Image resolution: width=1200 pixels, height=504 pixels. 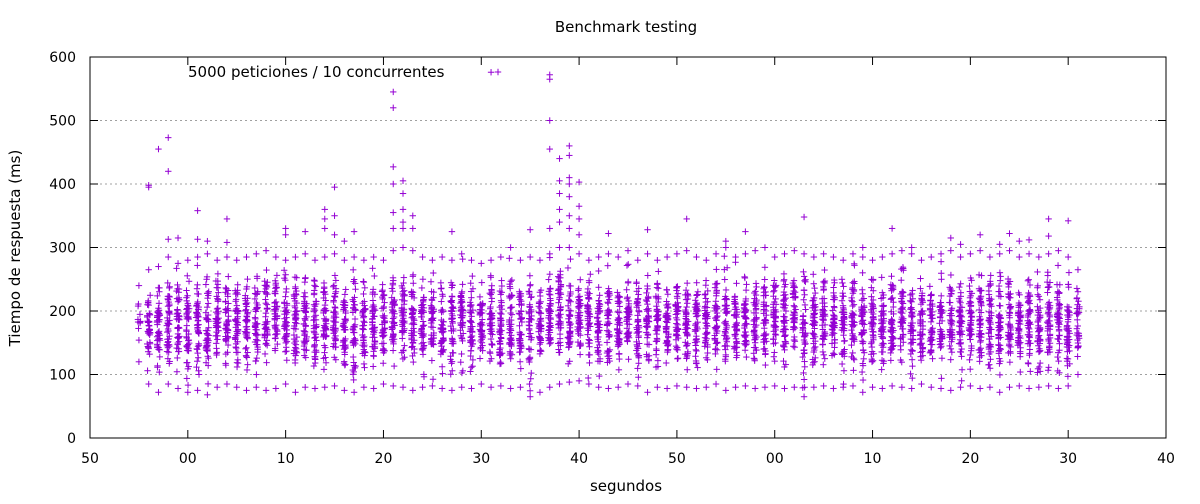 I want to click on y-tick-label: 500, so click(x=62, y=122).